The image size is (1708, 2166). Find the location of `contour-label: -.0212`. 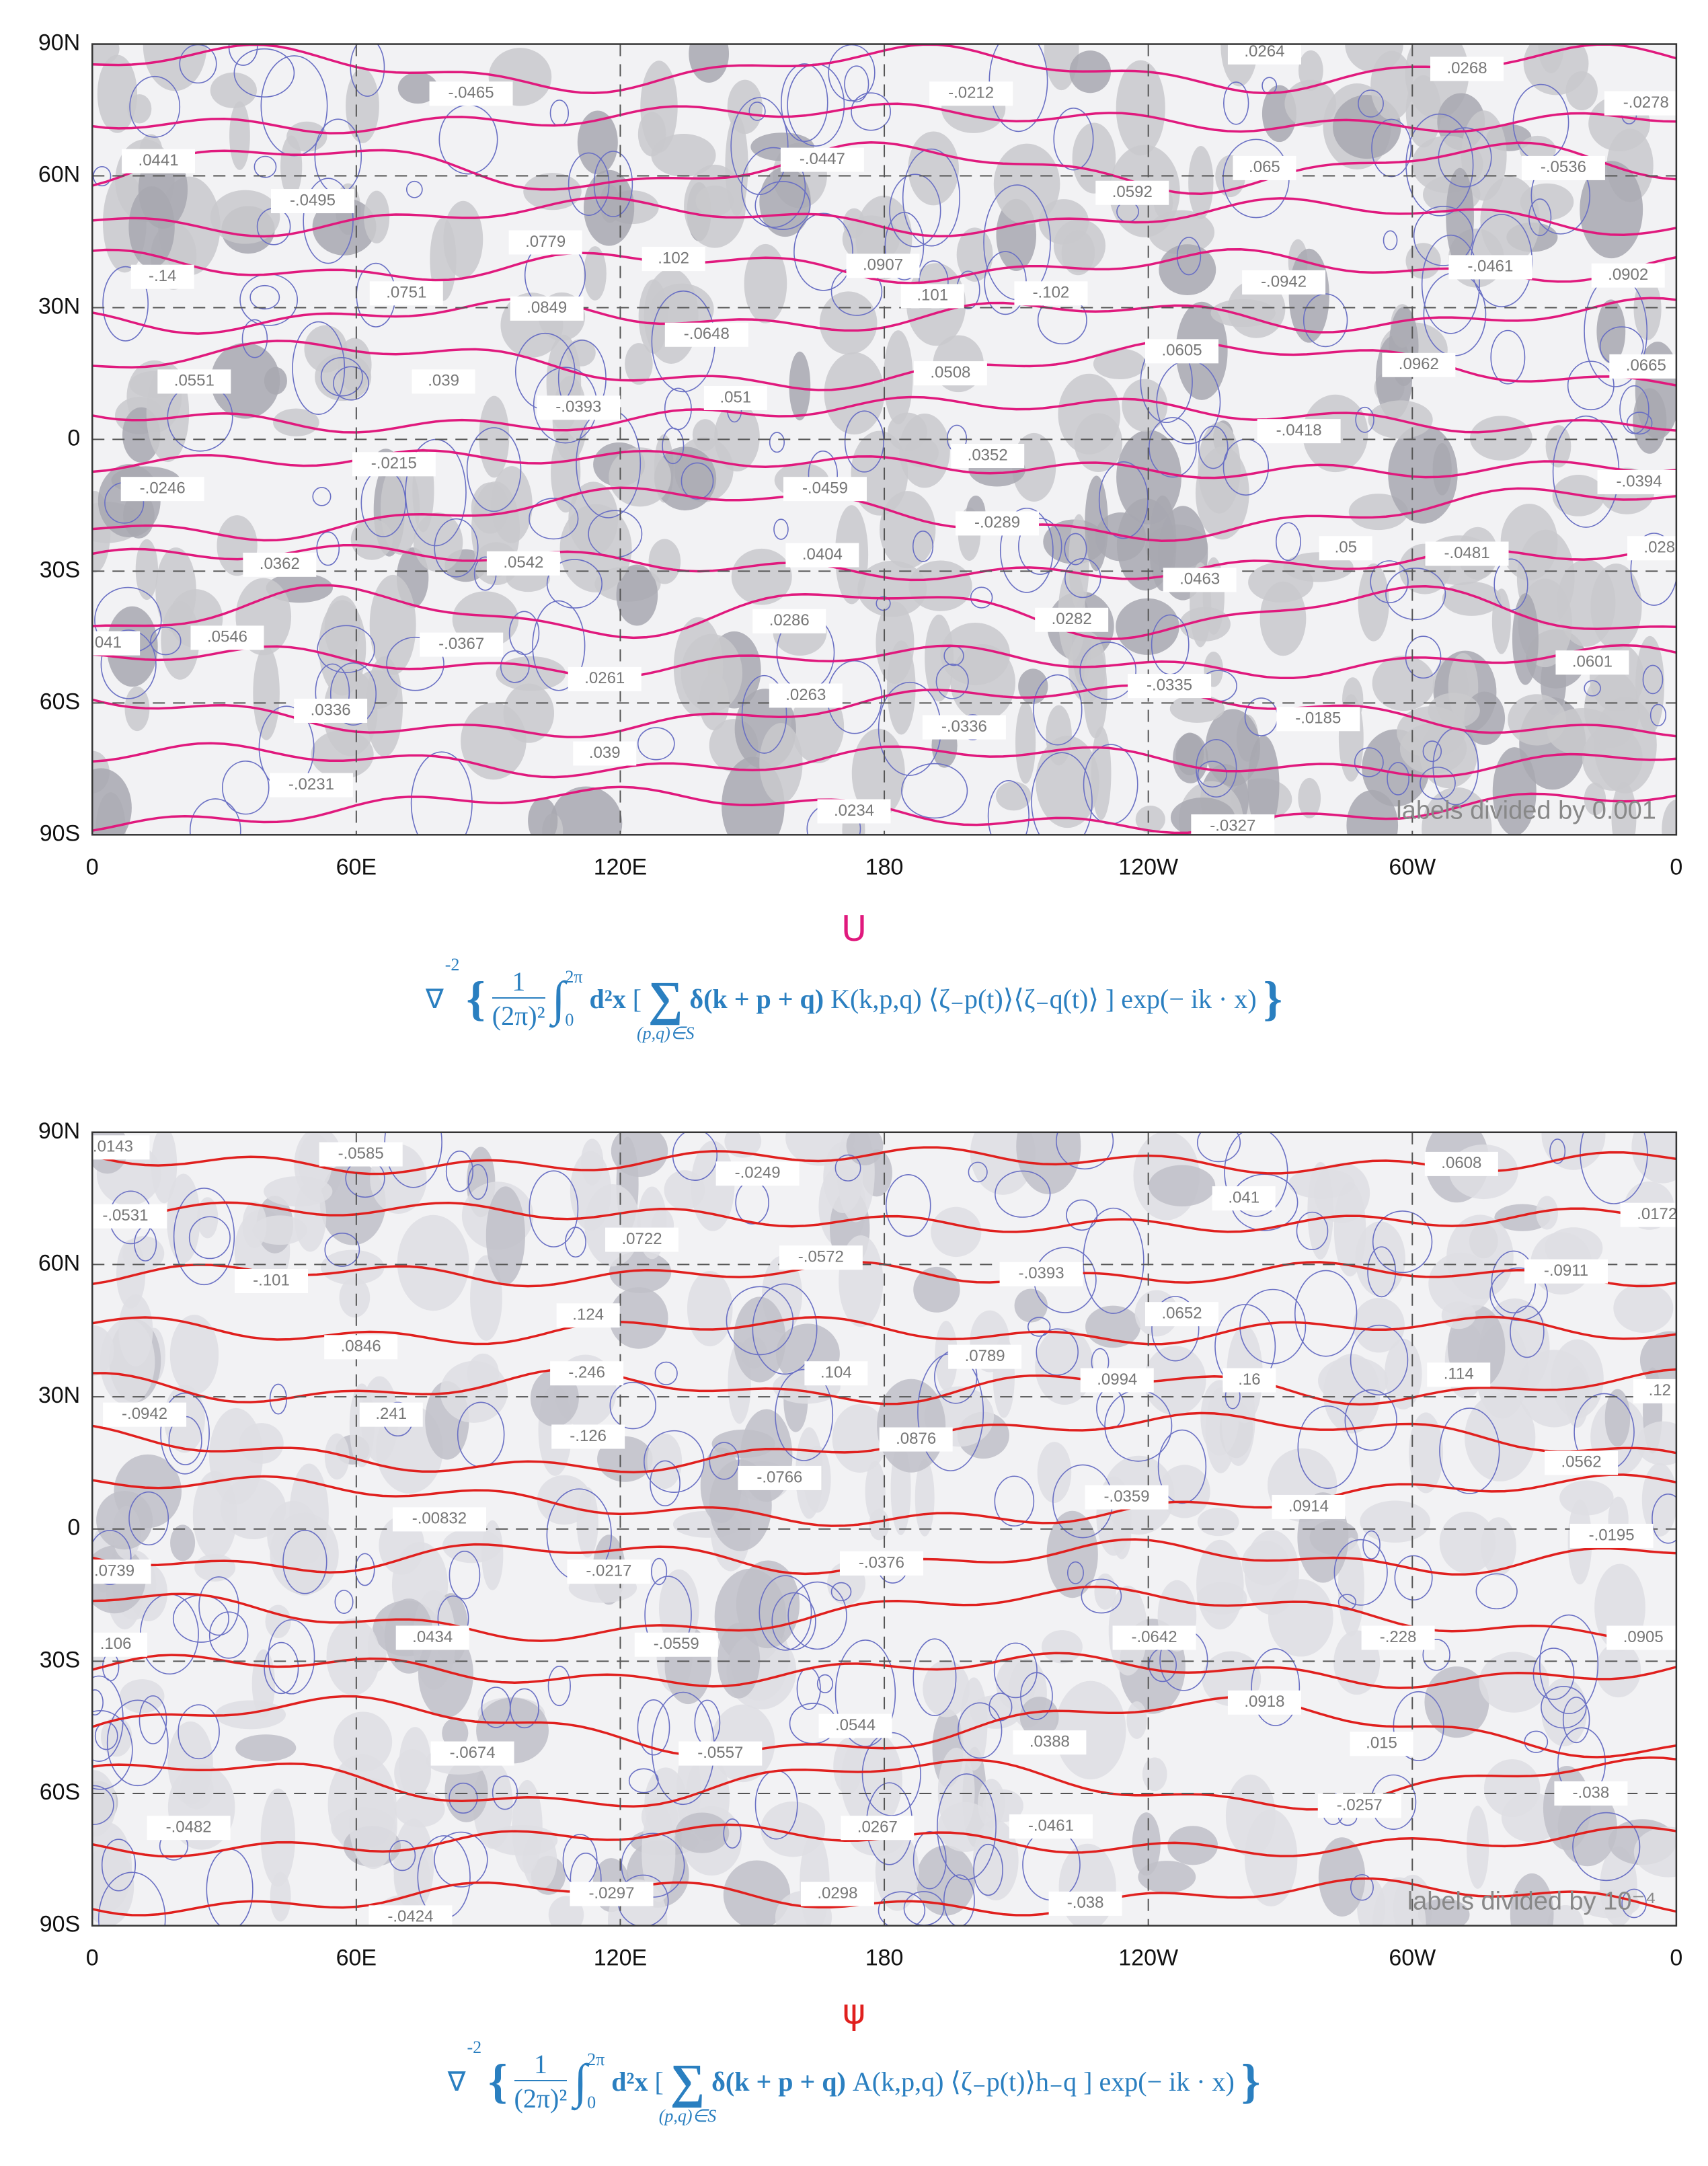

contour-label: -.0212 is located at coordinates (971, 93).